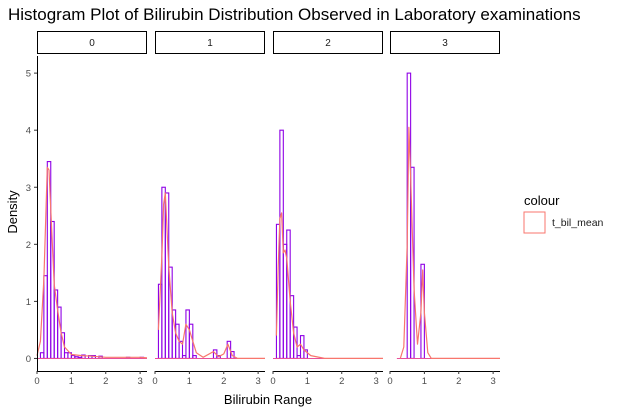 This screenshot has height=414, width=625. What do you see at coordinates (12, 212) in the screenshot?
I see `y-axis-title: Density` at bounding box center [12, 212].